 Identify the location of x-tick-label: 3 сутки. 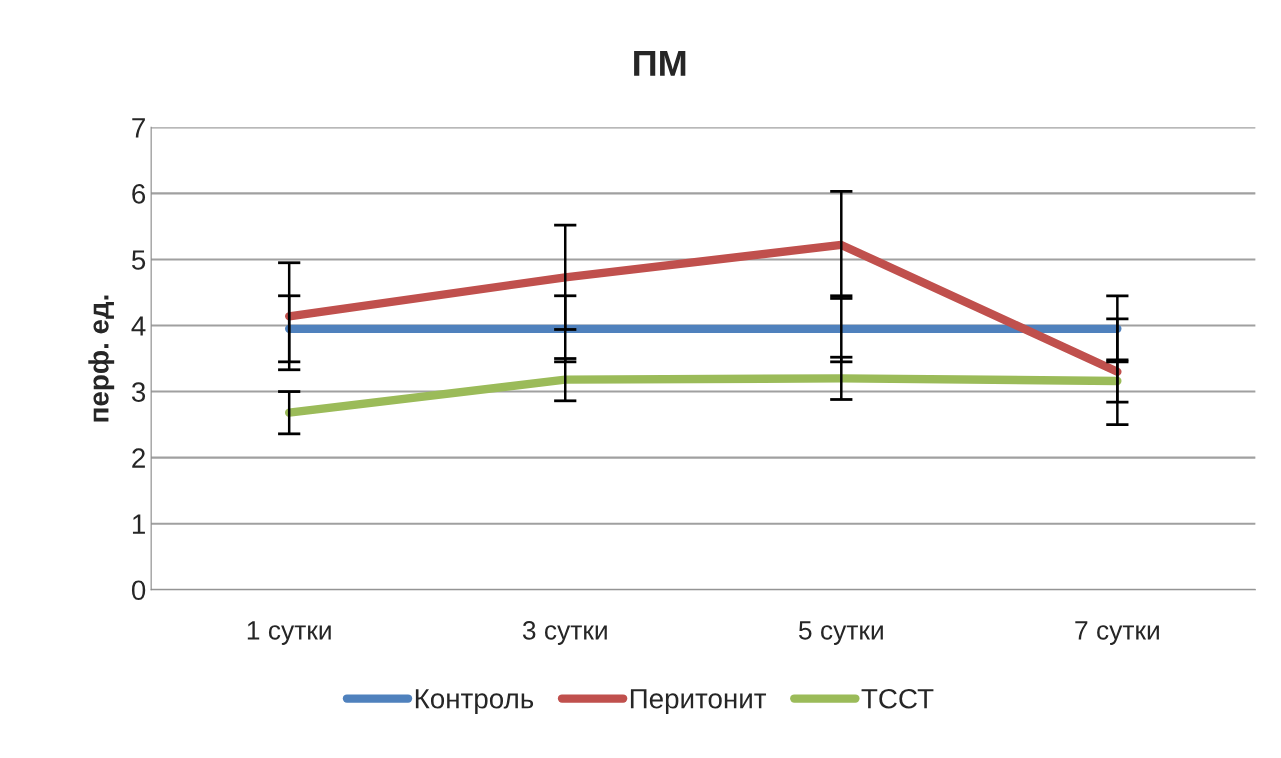
(564, 632).